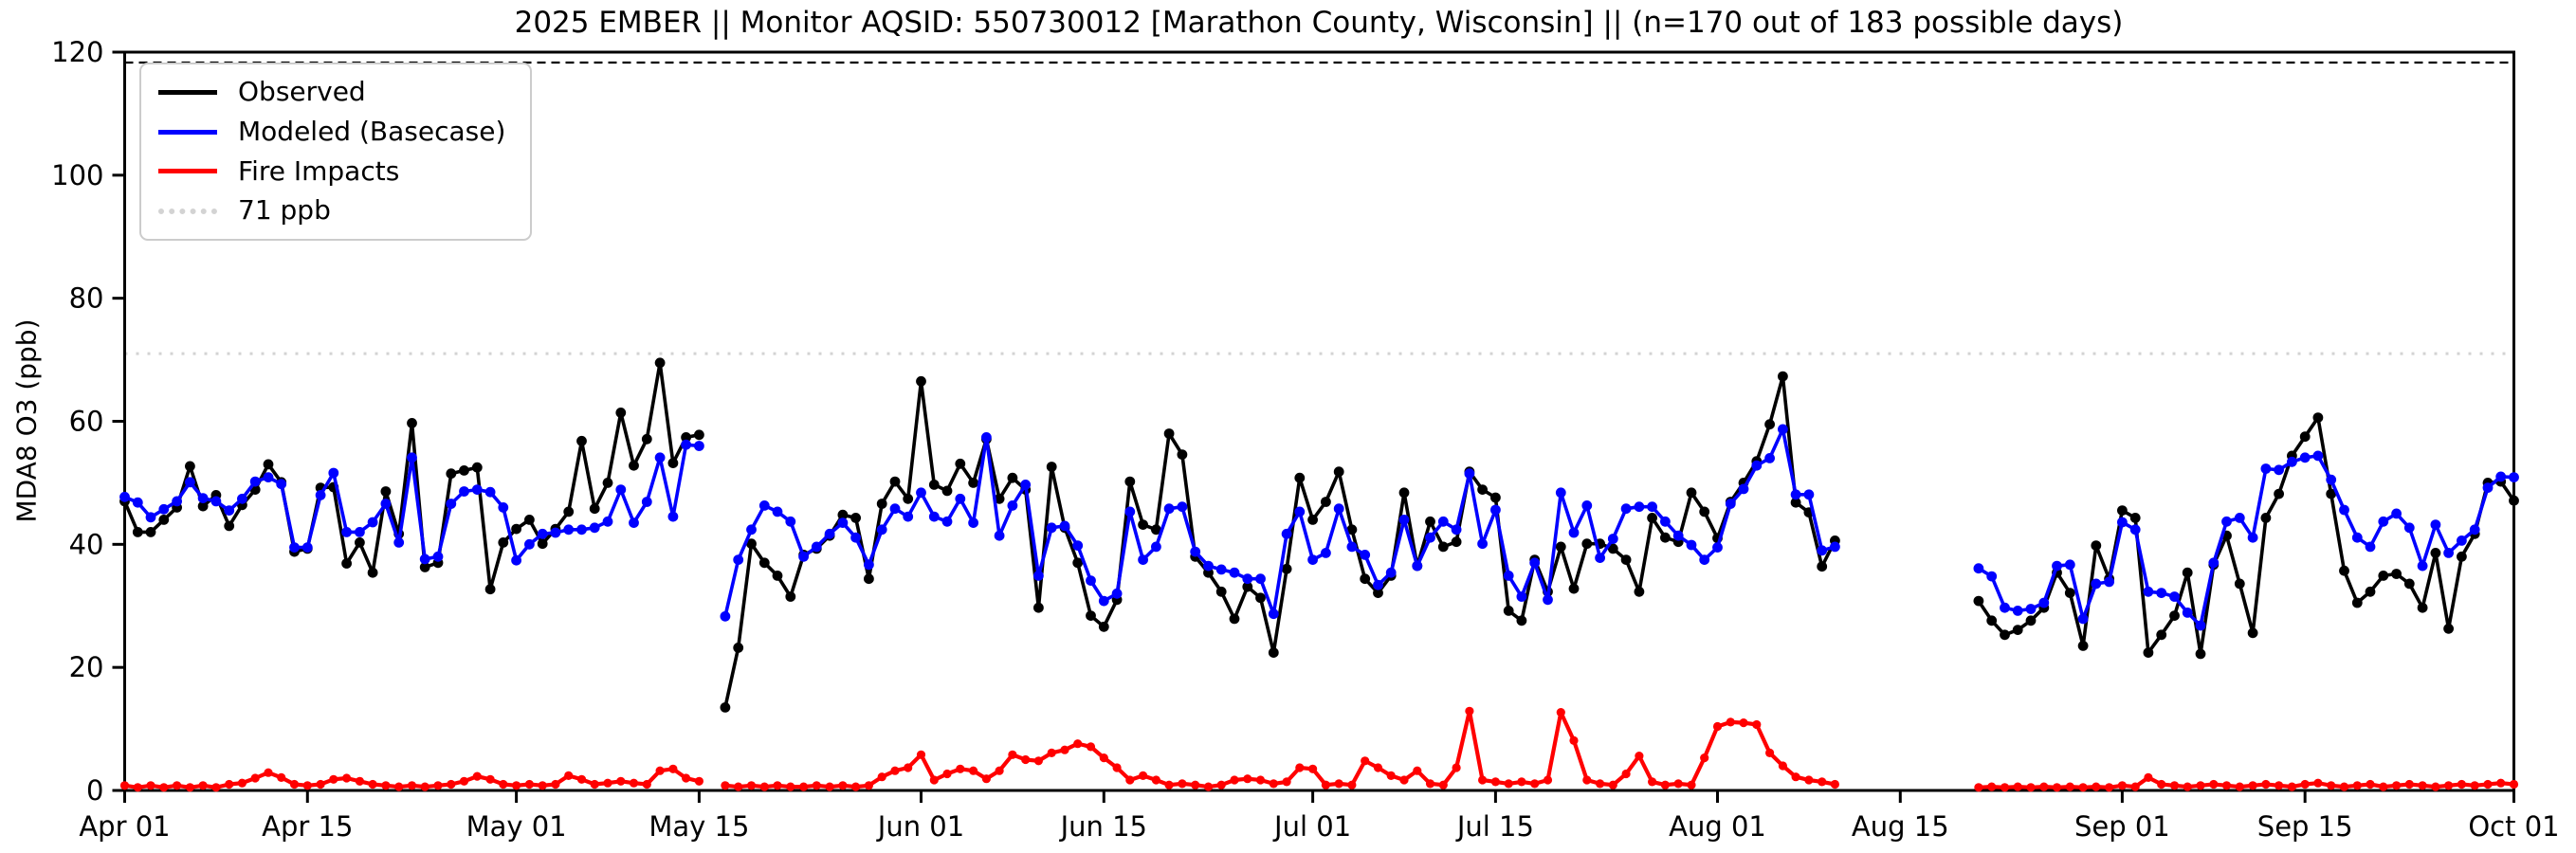 The width and height of the screenshot is (2576, 853). I want to click on legend-label: Modeled (Basecase), so click(372, 131).